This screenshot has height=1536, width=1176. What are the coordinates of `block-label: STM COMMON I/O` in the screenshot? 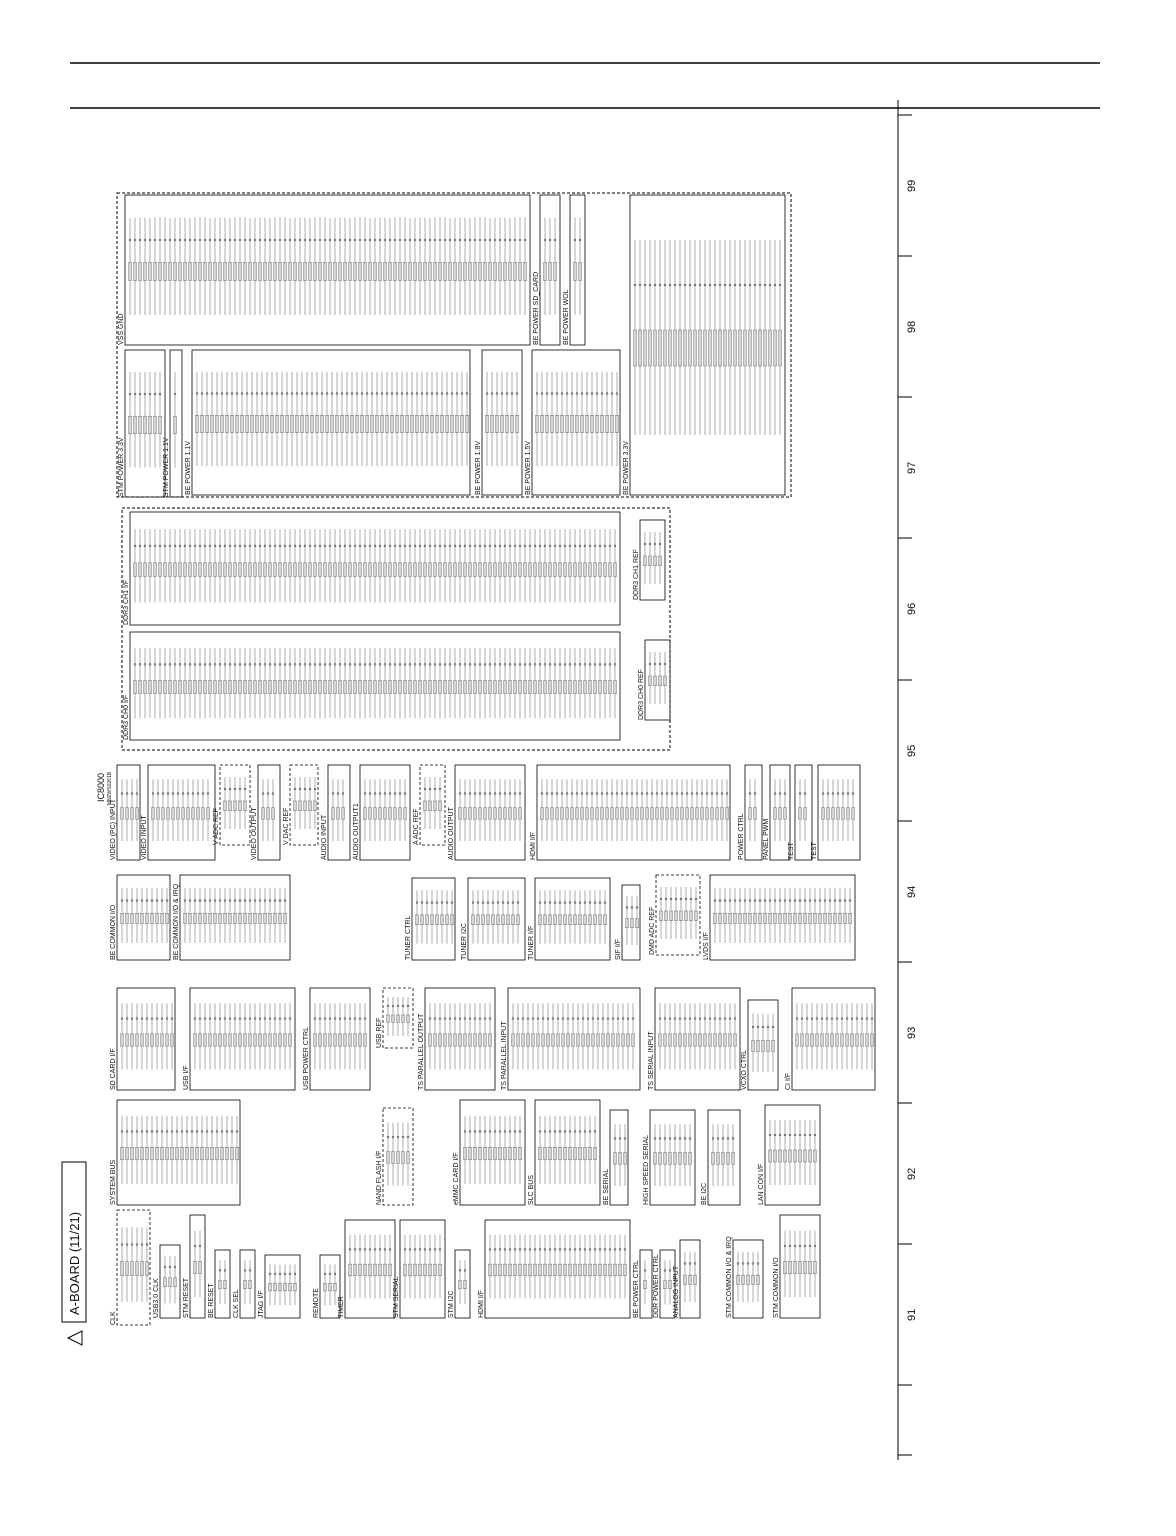 It's located at (776, 1287).